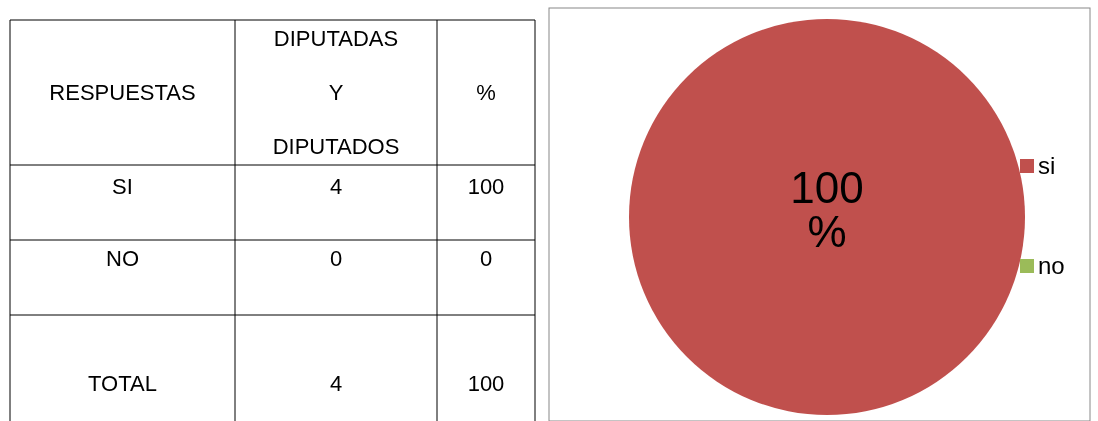 The image size is (1098, 421). I want to click on text: TOTAL, so click(122, 383).